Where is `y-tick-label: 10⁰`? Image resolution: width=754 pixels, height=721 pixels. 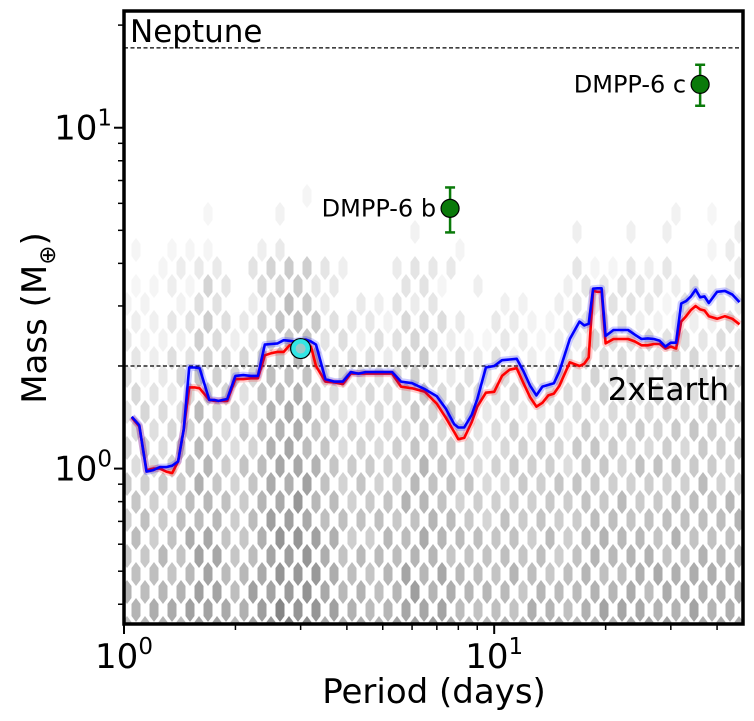
y-tick-label: 10⁰ is located at coordinates (83, 468).